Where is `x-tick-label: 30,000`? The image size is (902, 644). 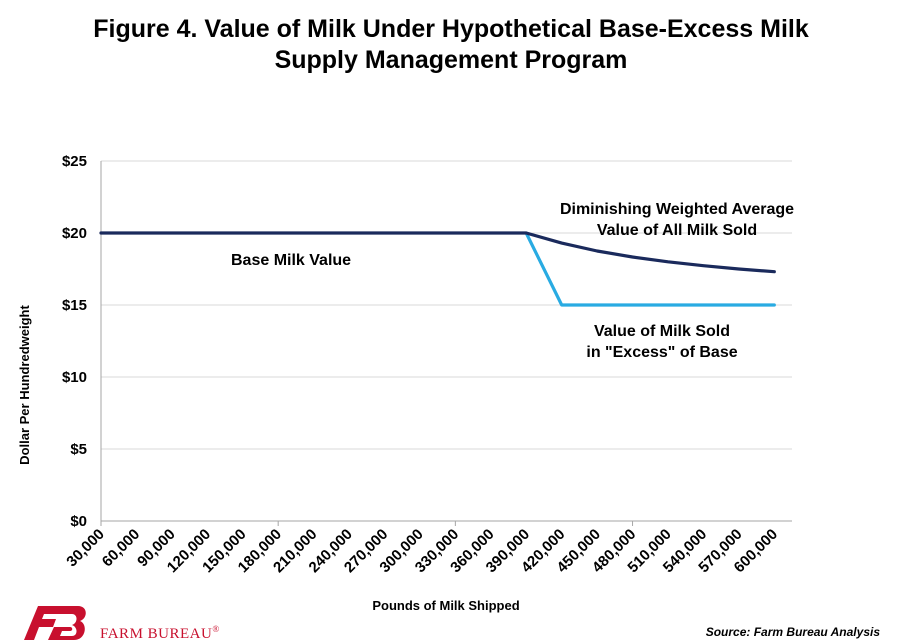 x-tick-label: 30,000 is located at coordinates (85, 548).